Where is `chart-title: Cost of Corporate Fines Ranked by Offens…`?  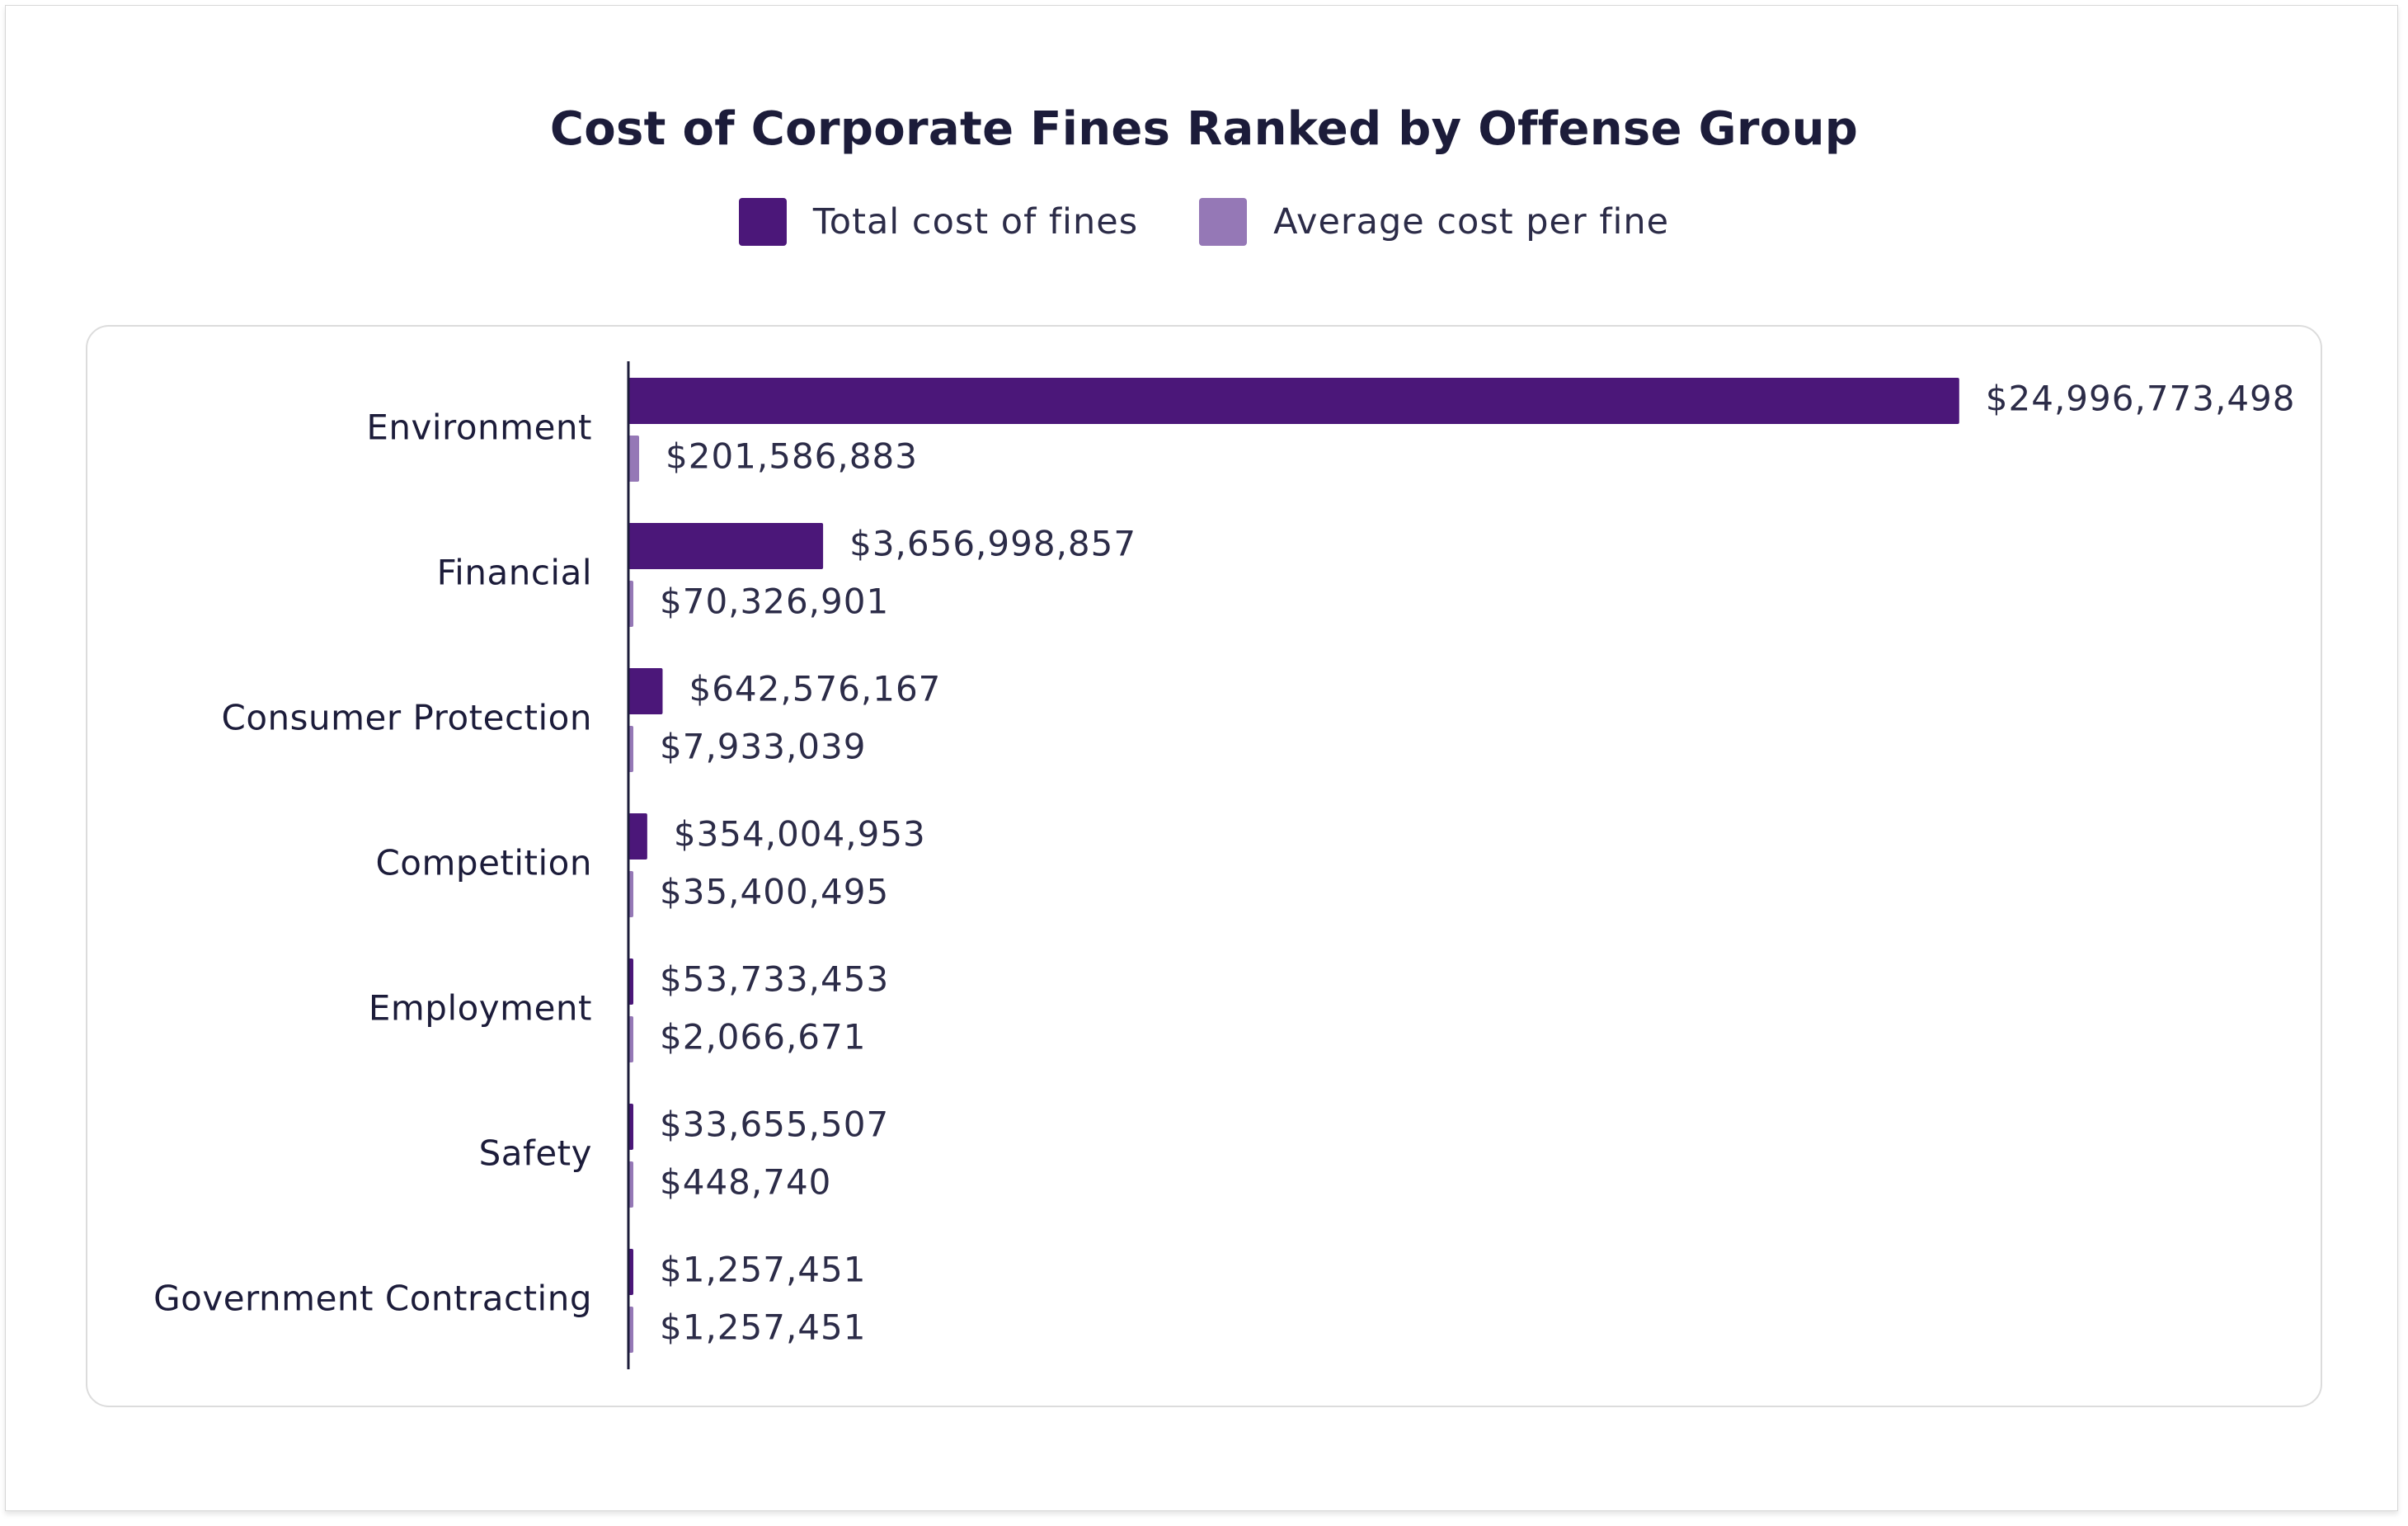
chart-title: Cost of Corporate Fines Ranked by Offens… is located at coordinates (1204, 129).